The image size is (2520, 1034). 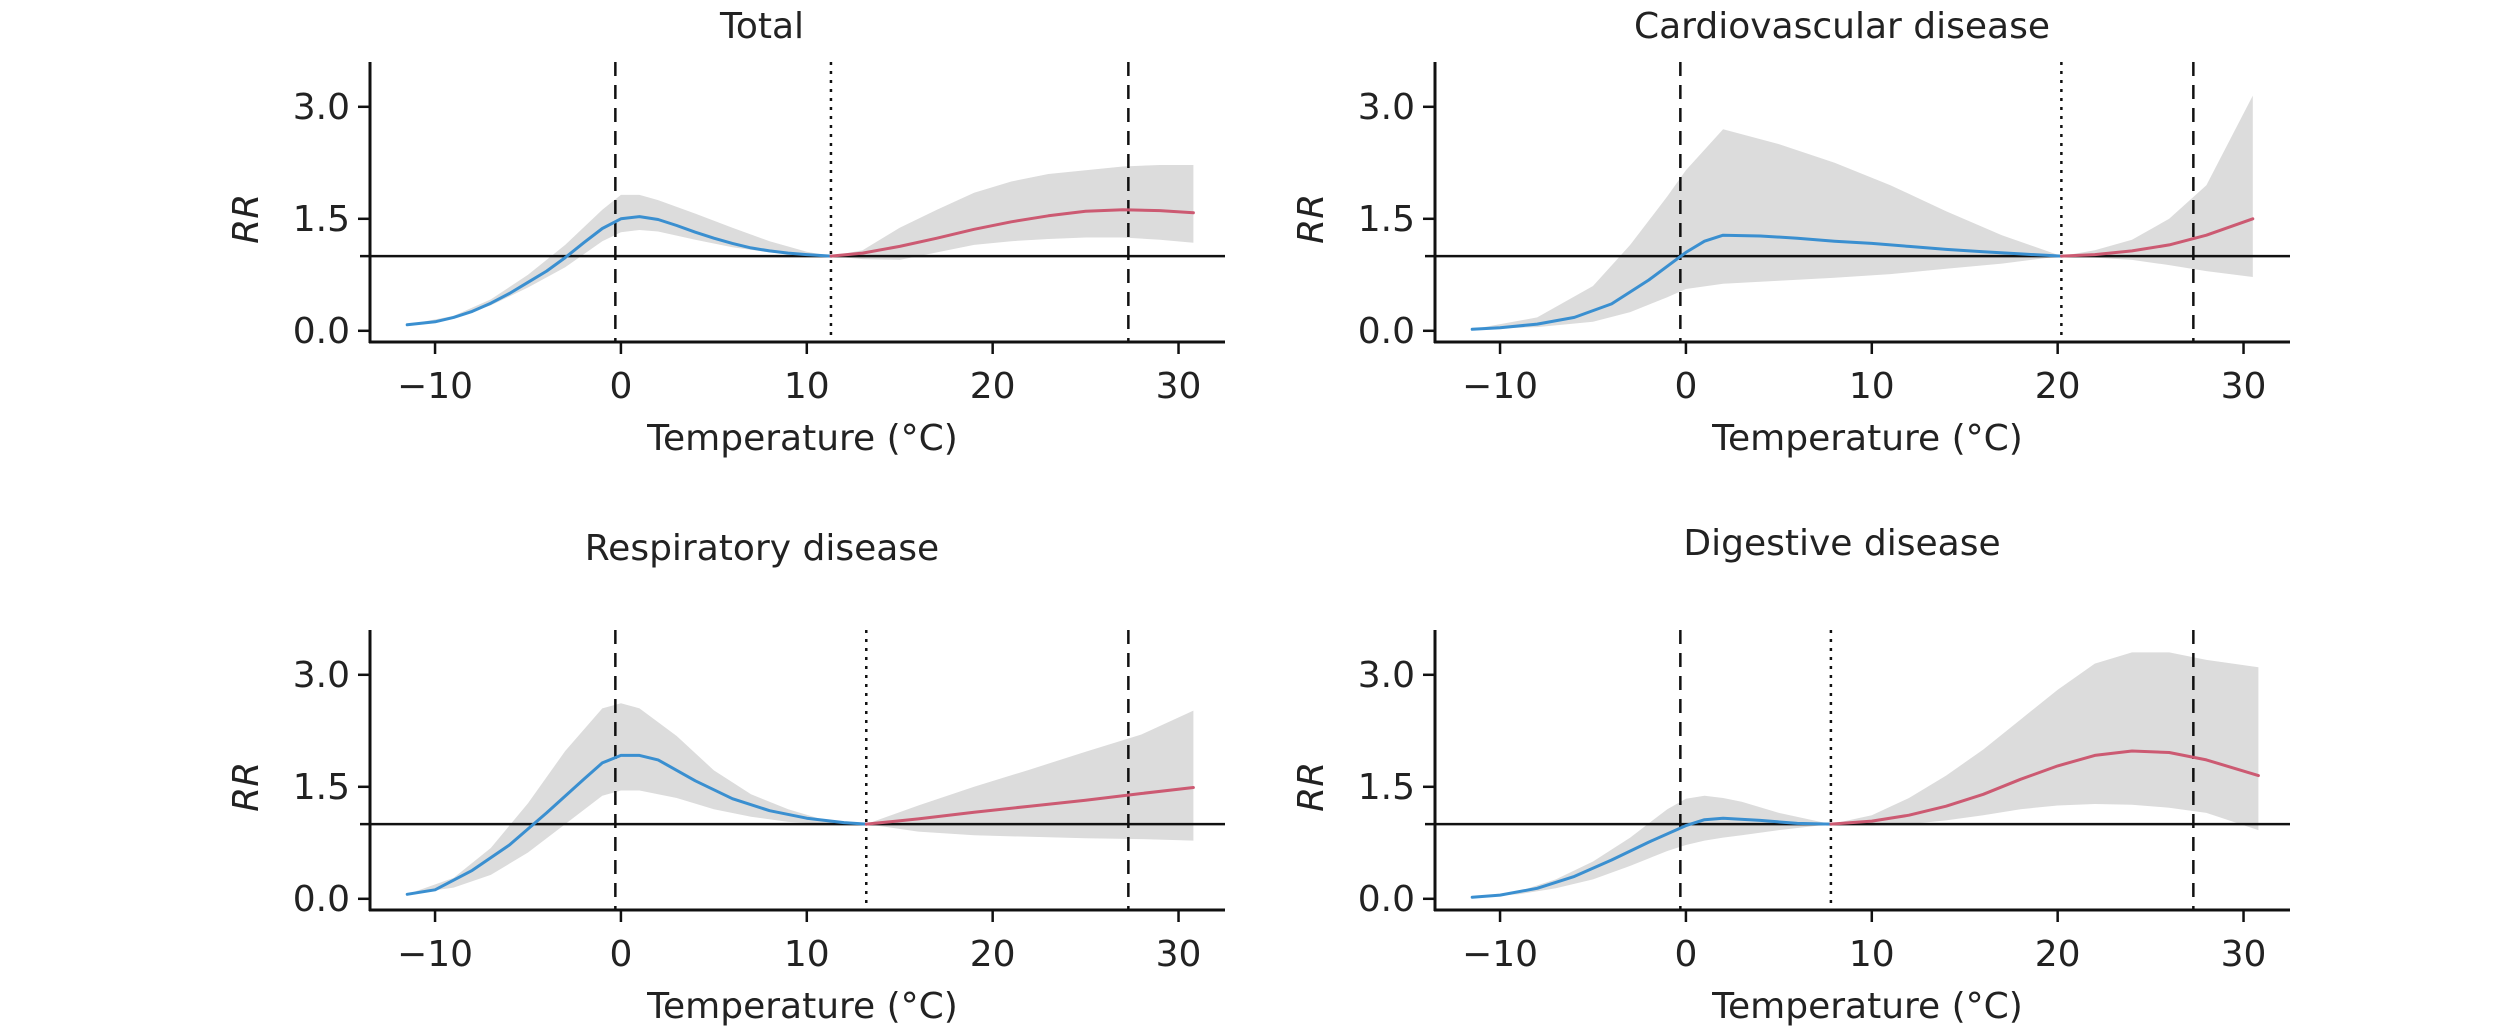 What do you see at coordinates (1841, 543) in the screenshot?
I see `chart-title: Digestive disease` at bounding box center [1841, 543].